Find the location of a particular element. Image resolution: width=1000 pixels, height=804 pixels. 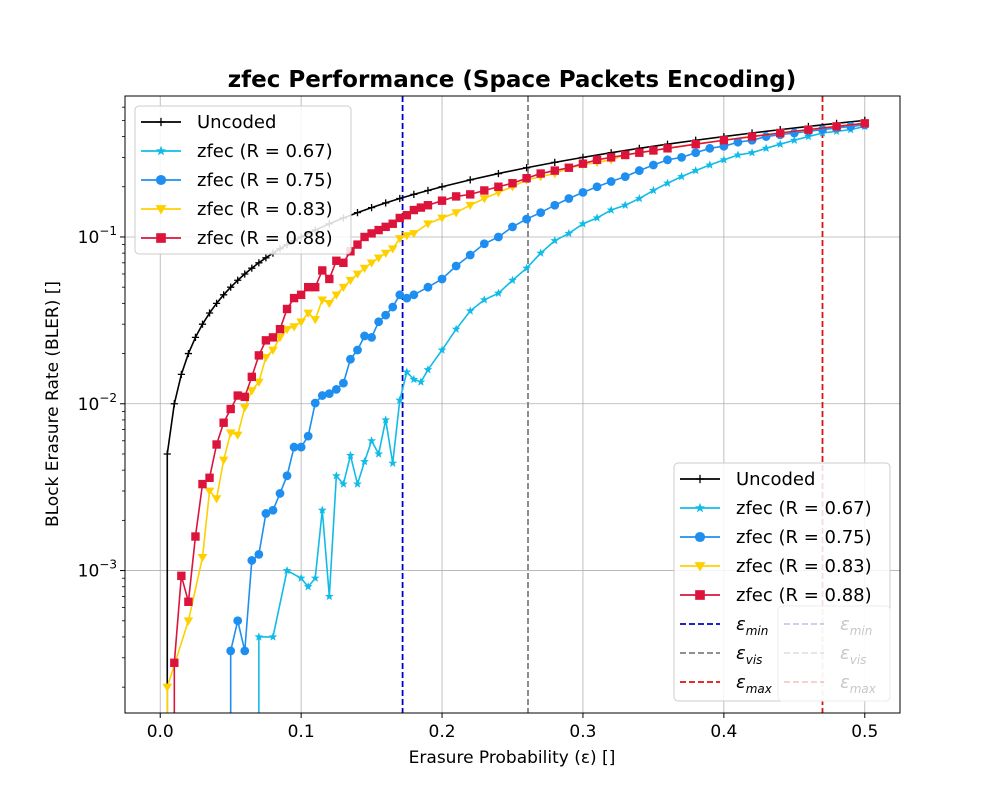

legend-label: zfec (R = 0.83) is located at coordinates (265, 209).